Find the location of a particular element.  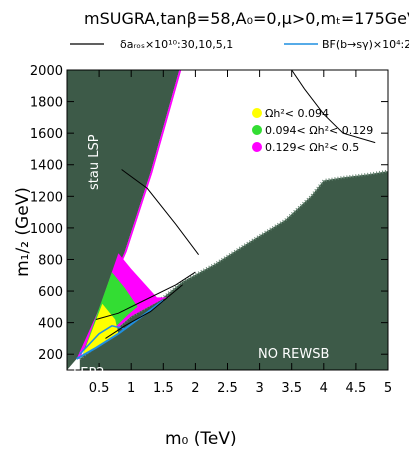

x-tick-label: 1 is located at coordinates (131, 388).